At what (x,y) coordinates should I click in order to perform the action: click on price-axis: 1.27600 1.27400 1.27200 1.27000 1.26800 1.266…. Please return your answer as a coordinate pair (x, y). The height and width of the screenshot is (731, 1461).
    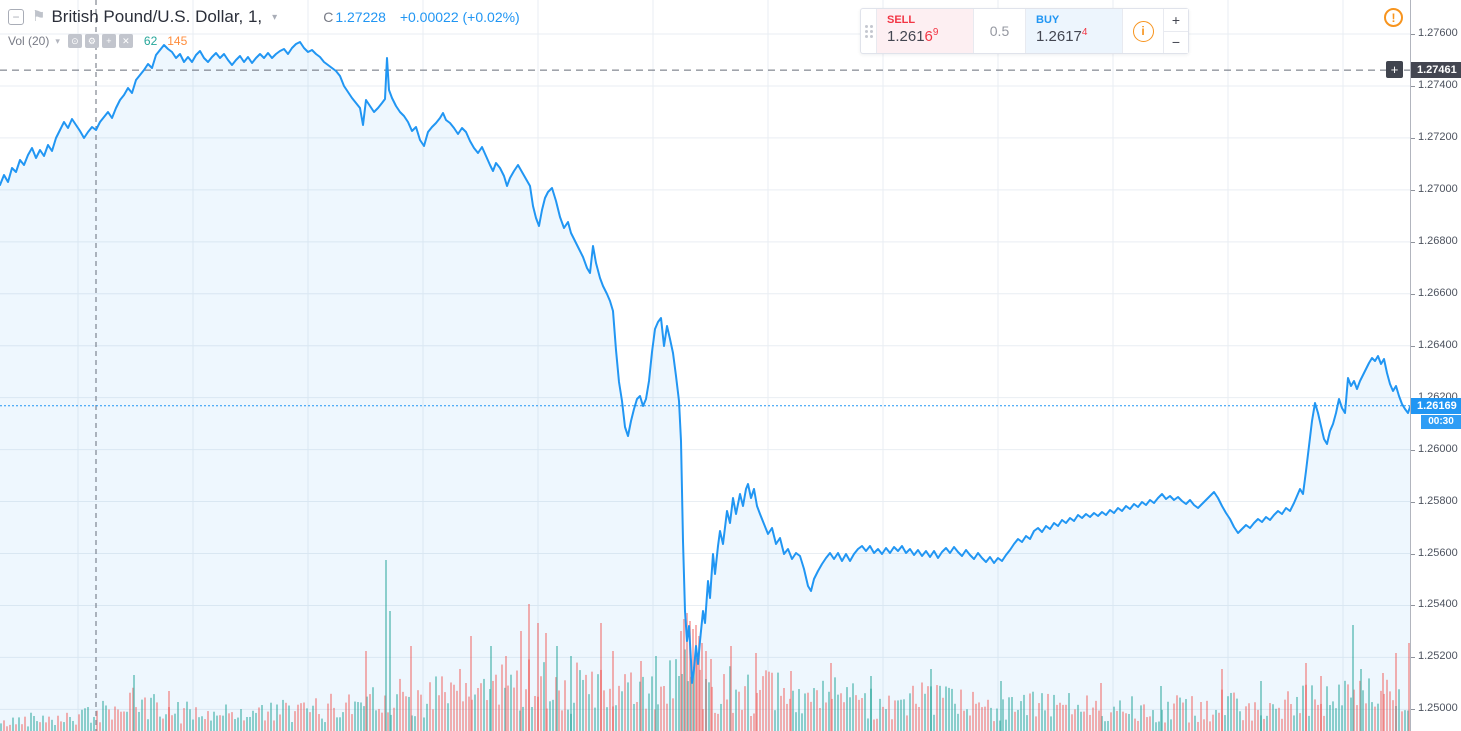
    Looking at the image, I should click on (1435, 365).